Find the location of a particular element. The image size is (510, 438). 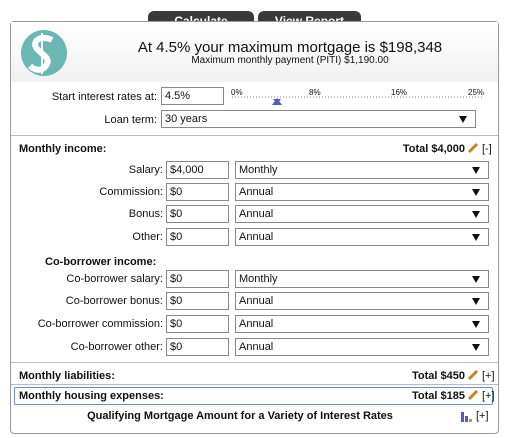

header is located at coordinates (254, 52).